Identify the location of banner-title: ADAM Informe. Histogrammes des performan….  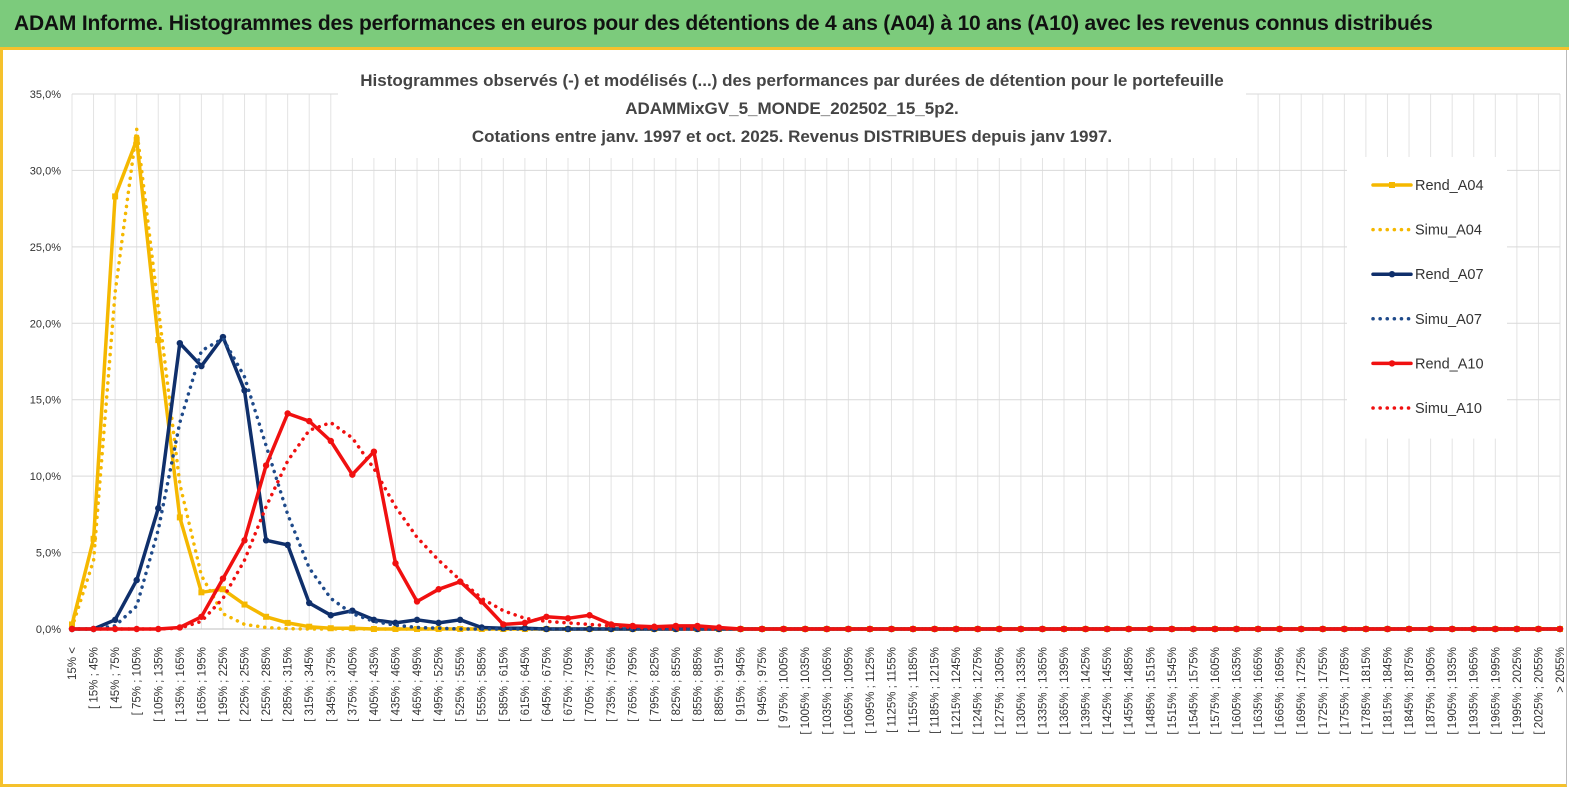
(723, 23).